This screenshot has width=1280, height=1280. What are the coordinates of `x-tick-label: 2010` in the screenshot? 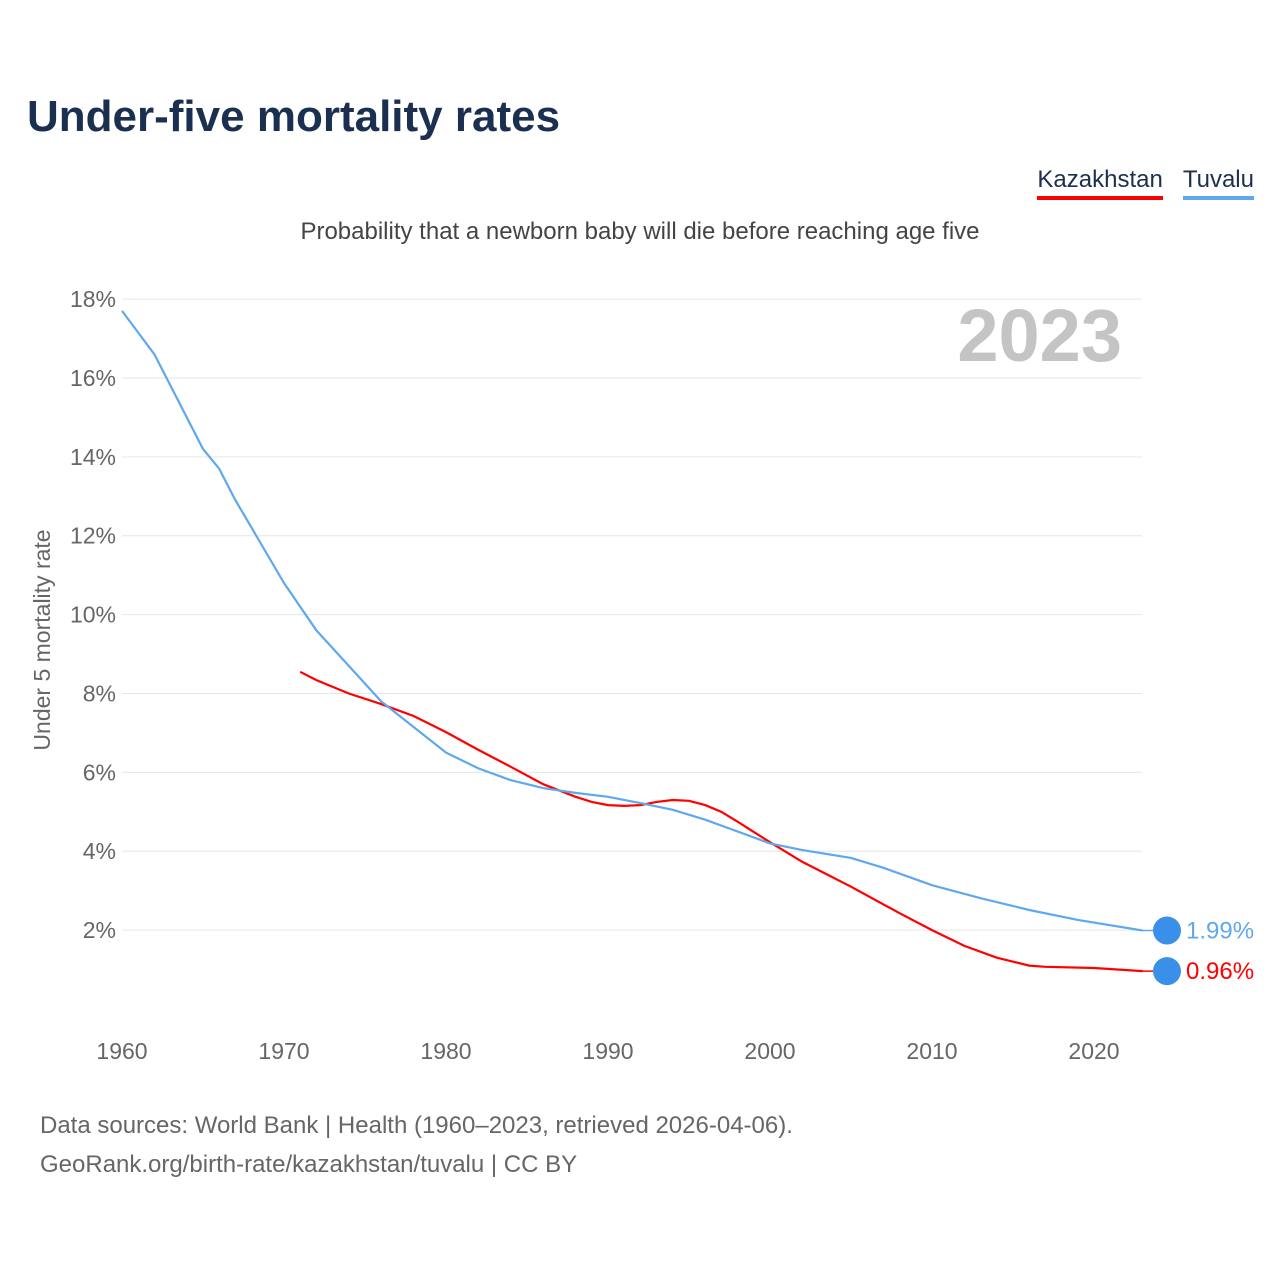 It's located at (931, 1051).